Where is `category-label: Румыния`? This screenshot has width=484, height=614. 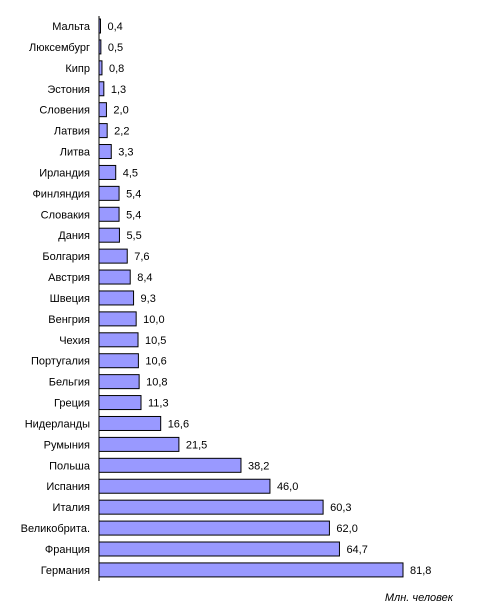 category-label: Румыния is located at coordinates (67, 445).